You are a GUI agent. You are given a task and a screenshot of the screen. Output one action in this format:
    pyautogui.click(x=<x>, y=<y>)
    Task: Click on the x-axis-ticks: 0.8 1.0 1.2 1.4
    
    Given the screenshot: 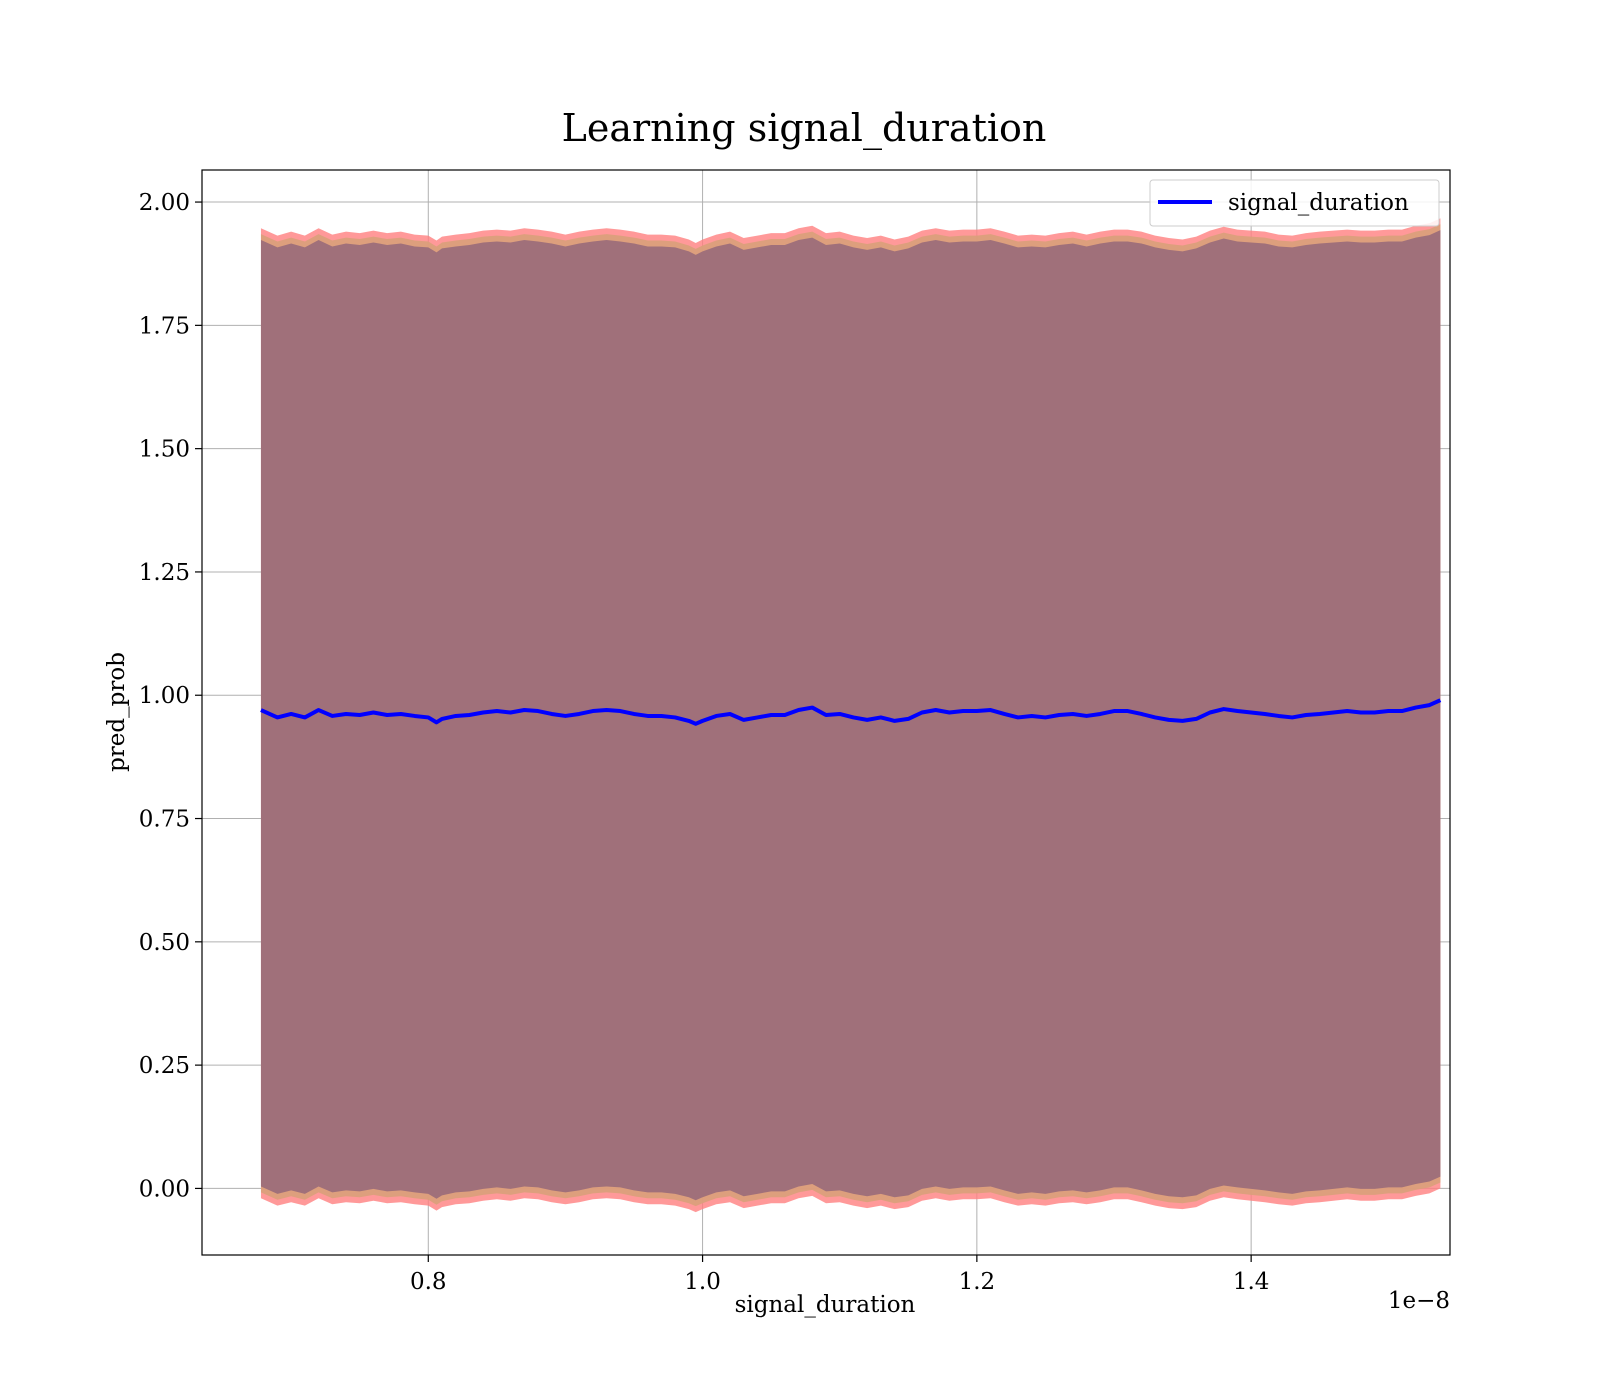 What is the action you would take?
    pyautogui.click(x=839, y=1275)
    